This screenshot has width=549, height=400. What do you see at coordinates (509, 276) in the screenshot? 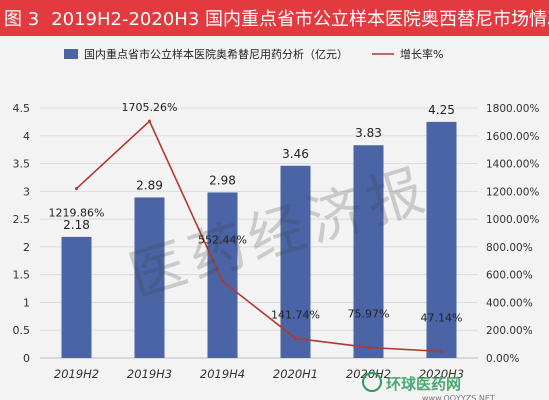
I see `right-tick-label: 600.00%` at bounding box center [509, 276].